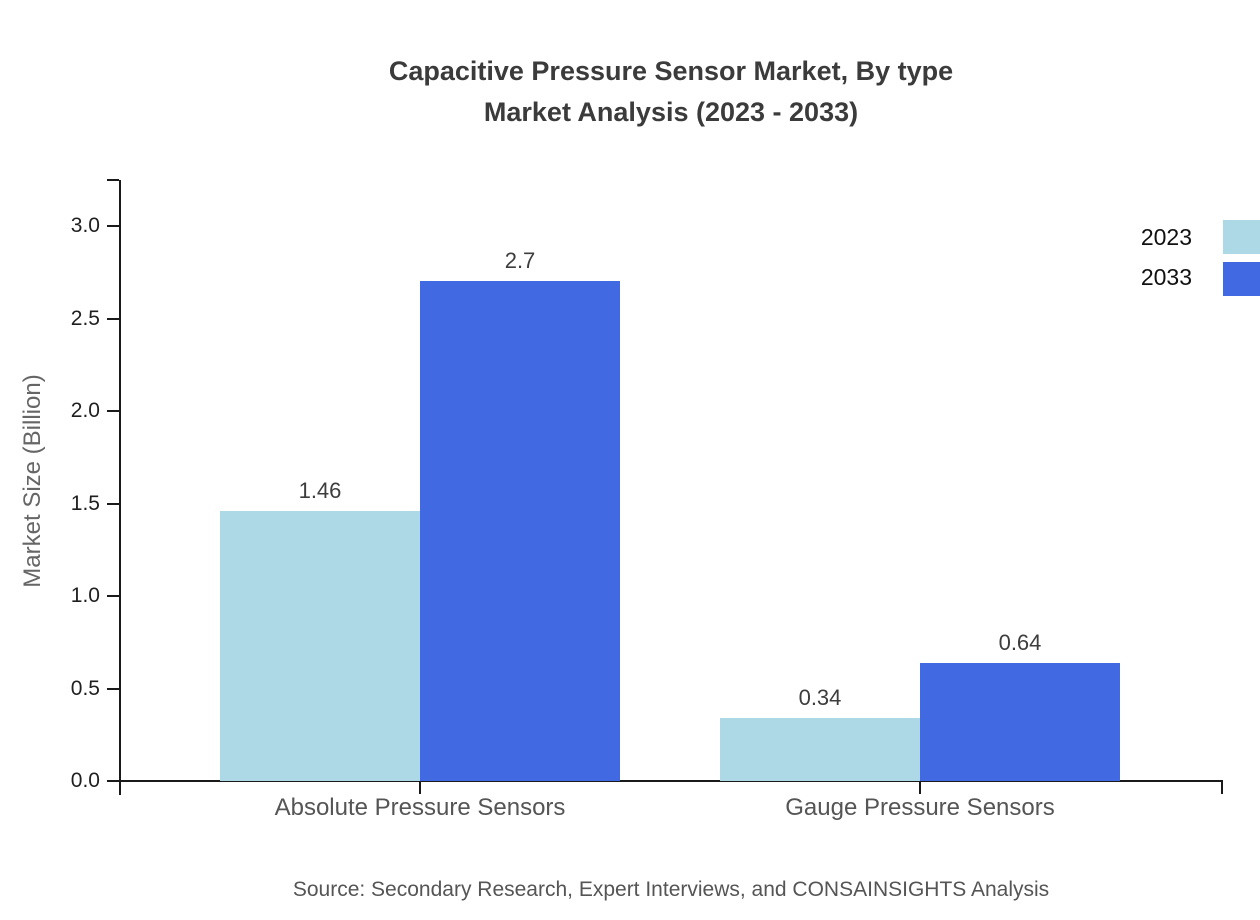  Describe the element at coordinates (820, 749) in the screenshot. I see `bar-2023-gauge` at that location.